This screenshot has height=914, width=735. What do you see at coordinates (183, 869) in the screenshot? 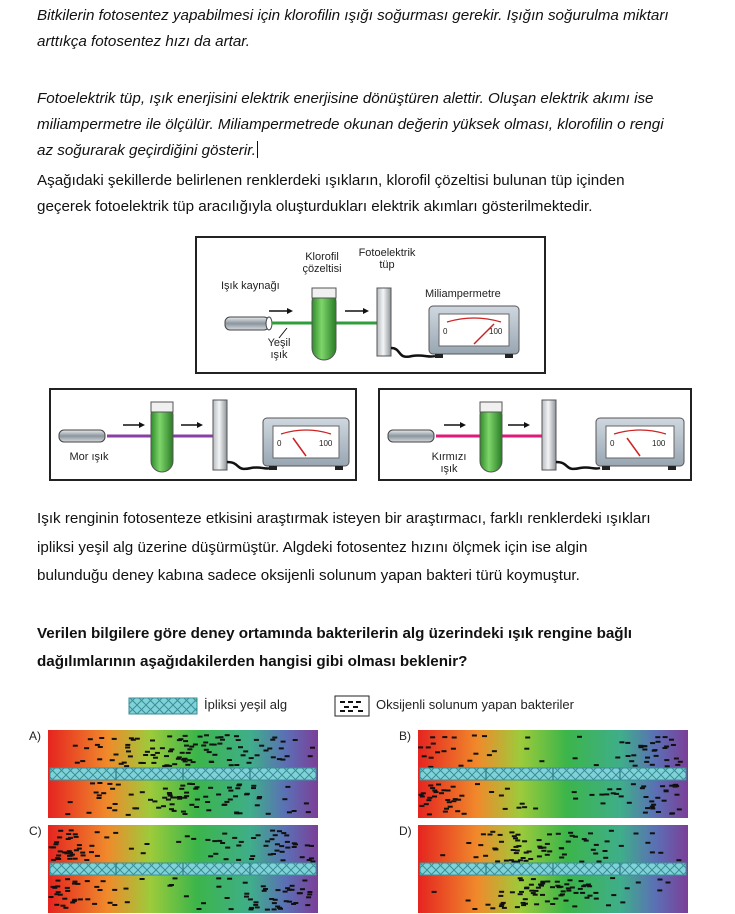
I see `option-c-strip` at bounding box center [183, 869].